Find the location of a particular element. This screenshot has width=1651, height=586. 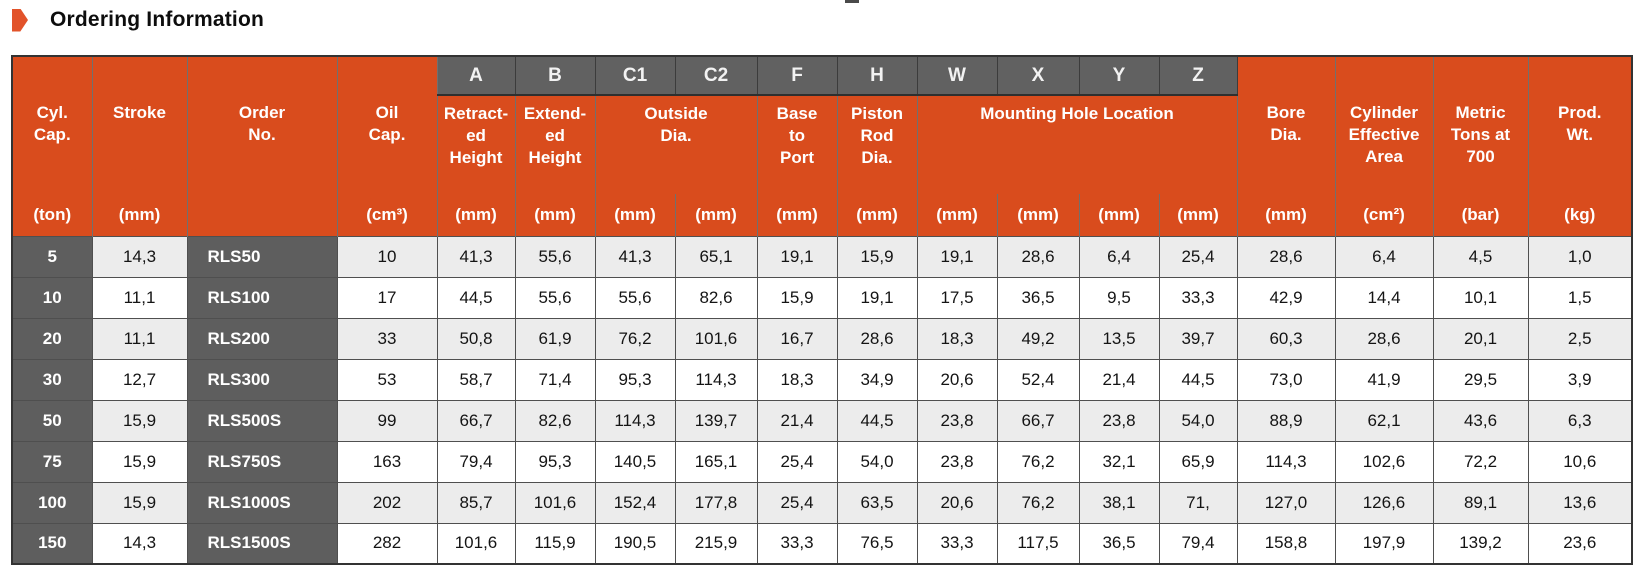

cell-a-retracted-height: 50,8 is located at coordinates (476, 338).